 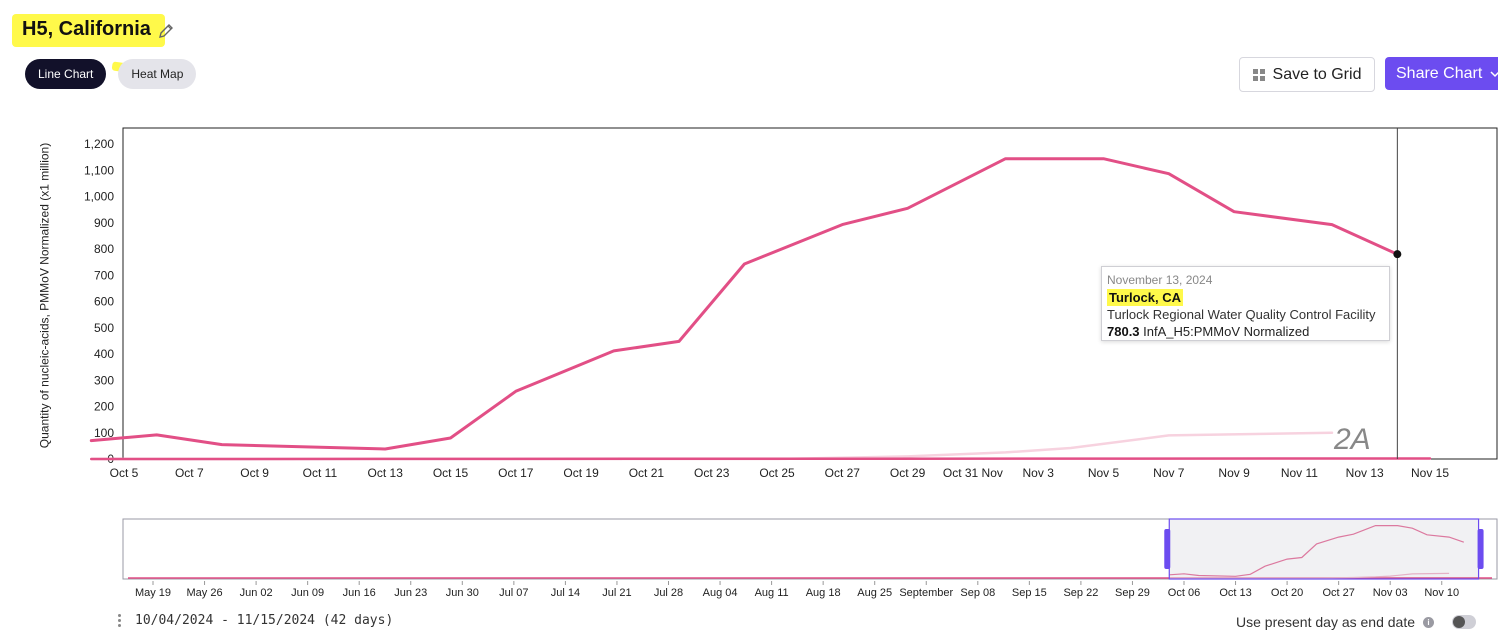 What do you see at coordinates (386, 473) in the screenshot?
I see `x-tick-label: Oct 13` at bounding box center [386, 473].